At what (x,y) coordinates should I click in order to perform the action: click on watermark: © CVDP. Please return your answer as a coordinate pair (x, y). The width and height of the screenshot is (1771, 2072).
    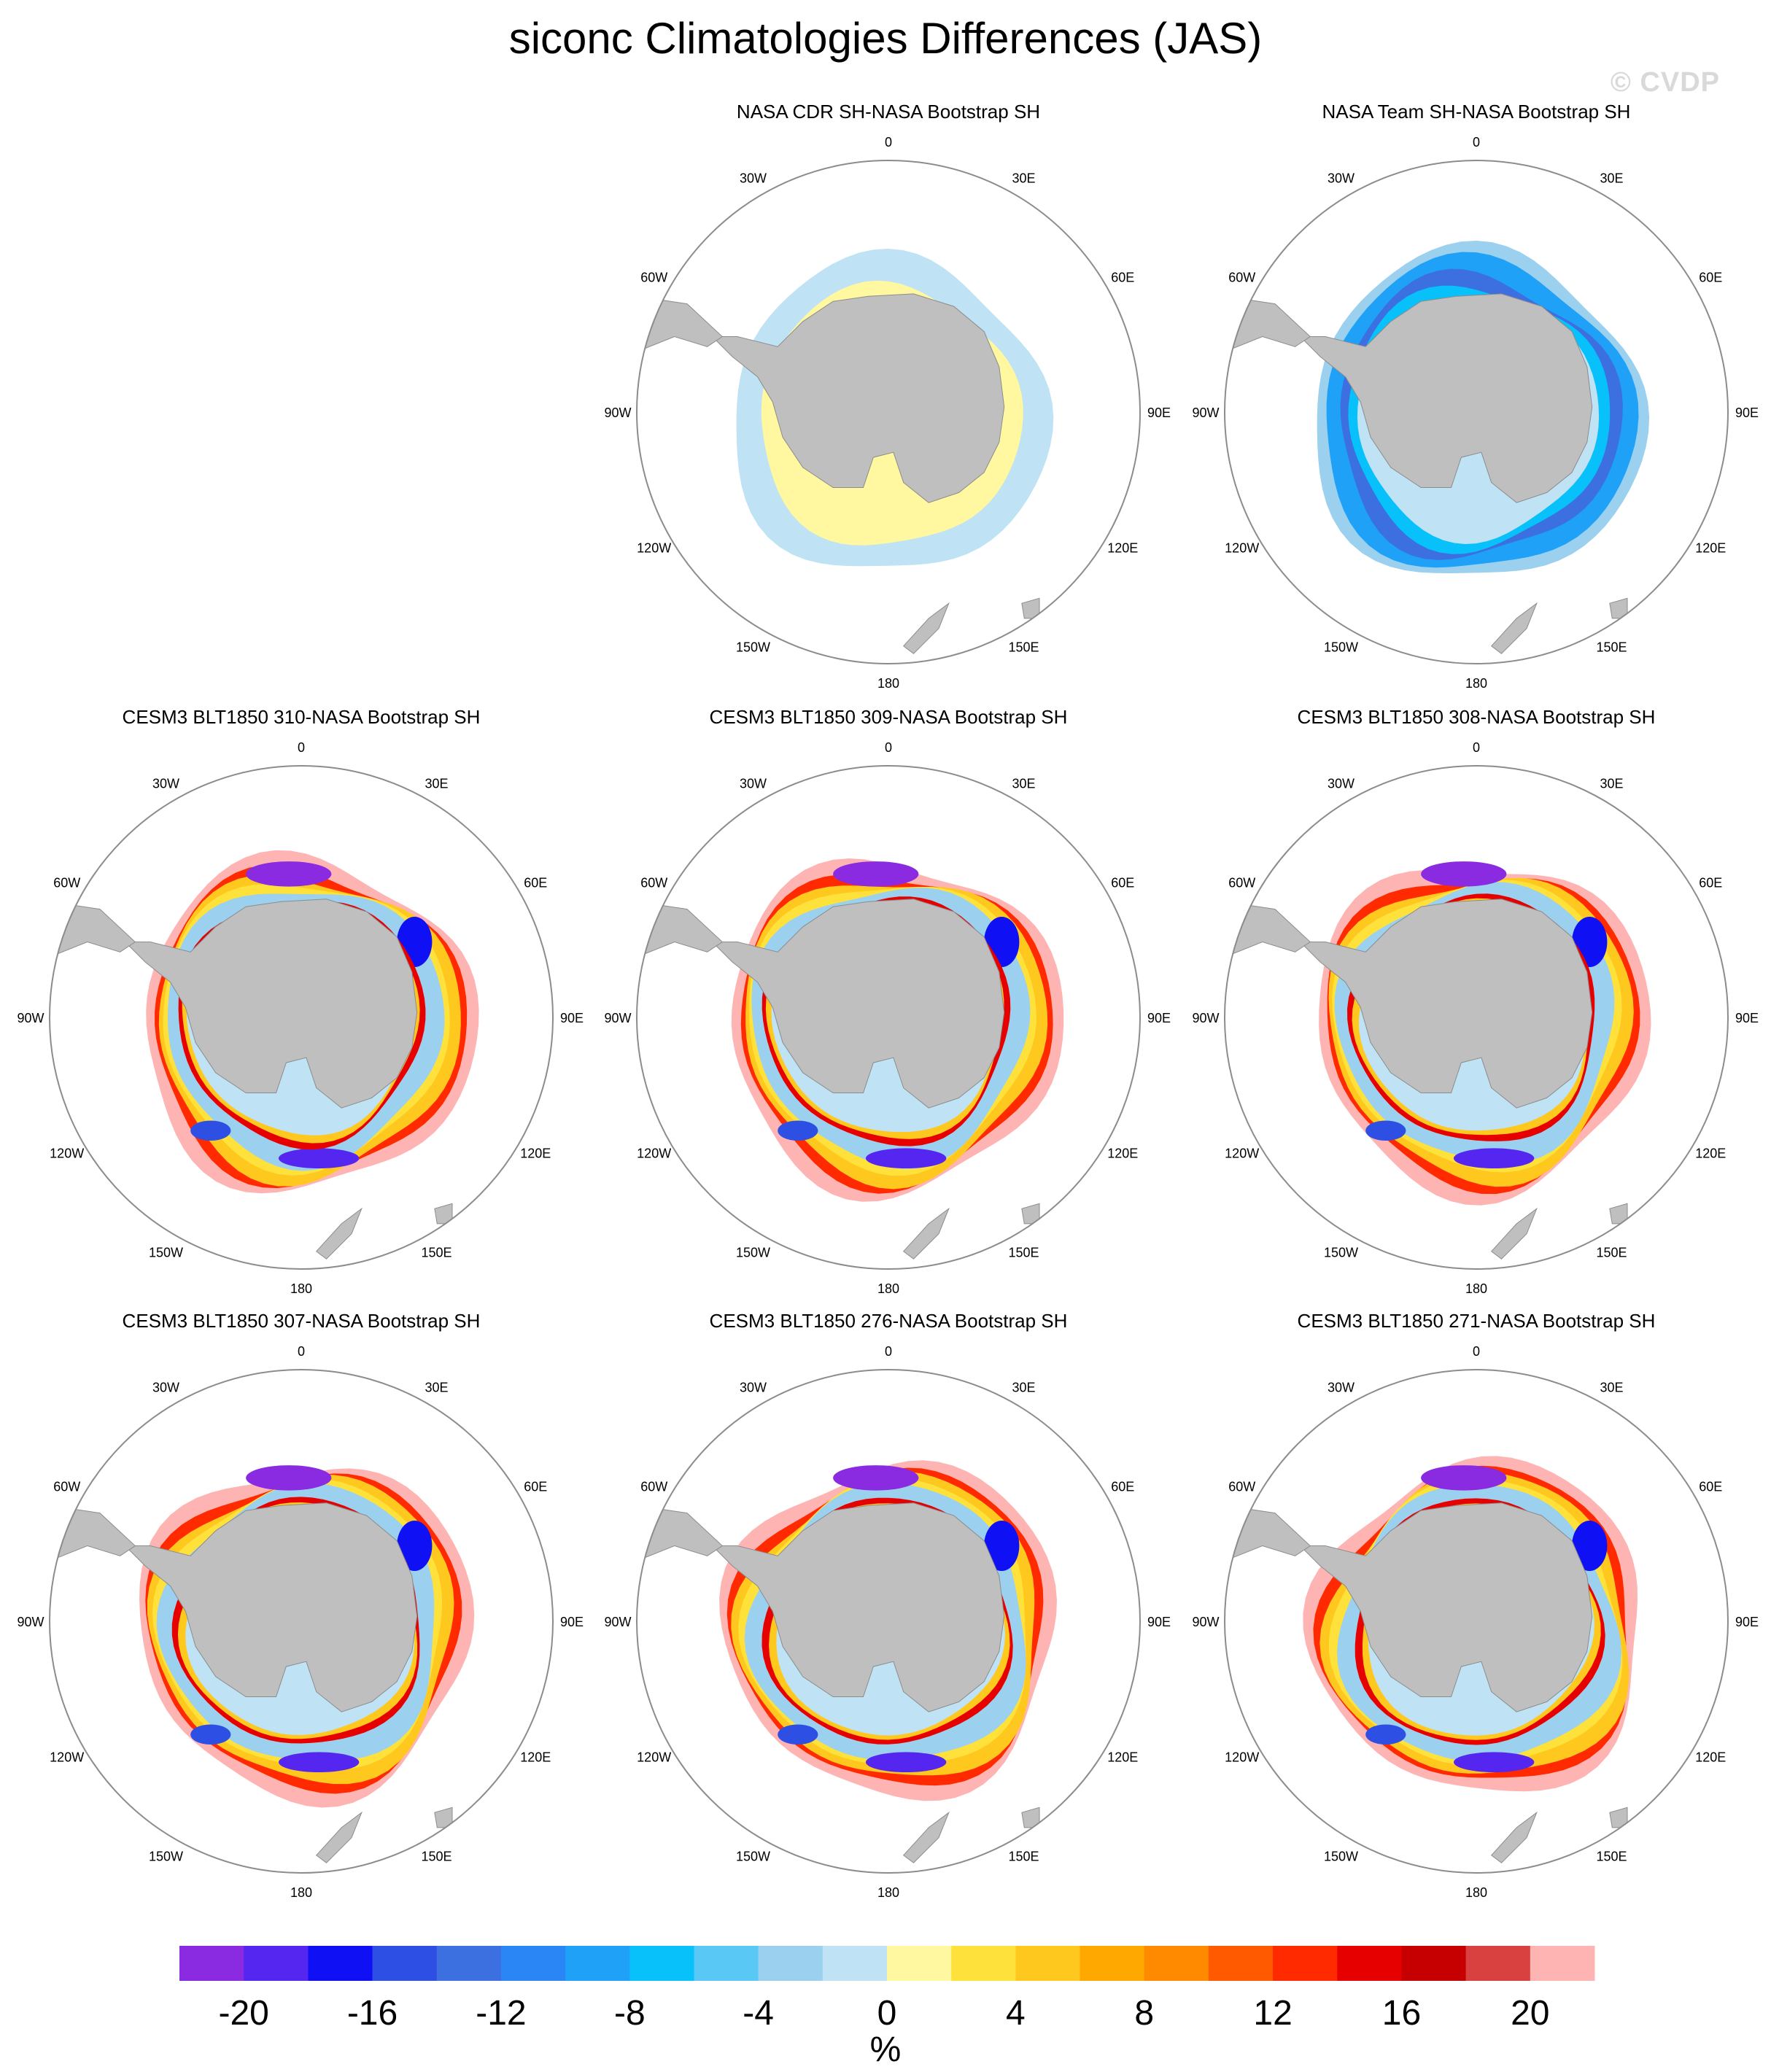
    Looking at the image, I should click on (1665, 82).